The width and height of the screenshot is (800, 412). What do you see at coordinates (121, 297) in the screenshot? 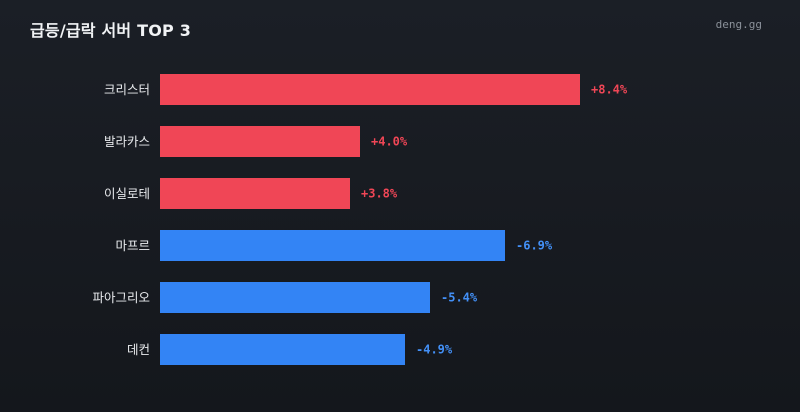
I see `category-label: 파아그리오` at bounding box center [121, 297].